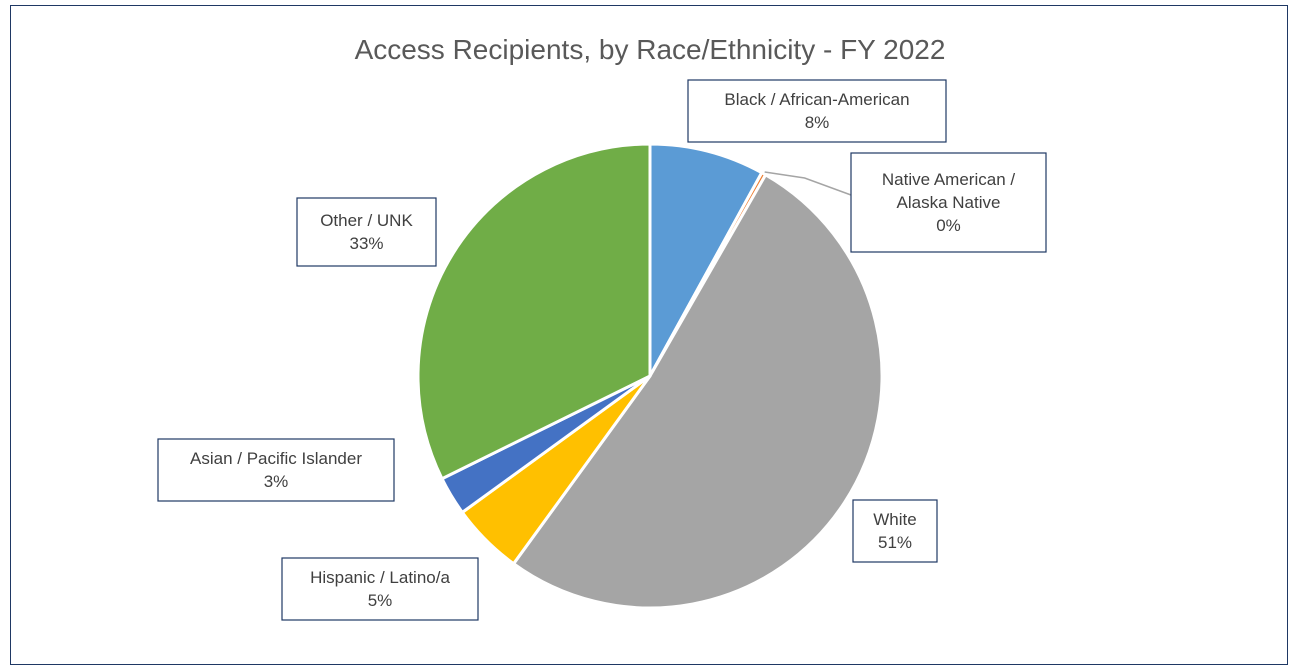  I want to click on data-label-black-african-american: Black / African-American 8%, so click(817, 111).